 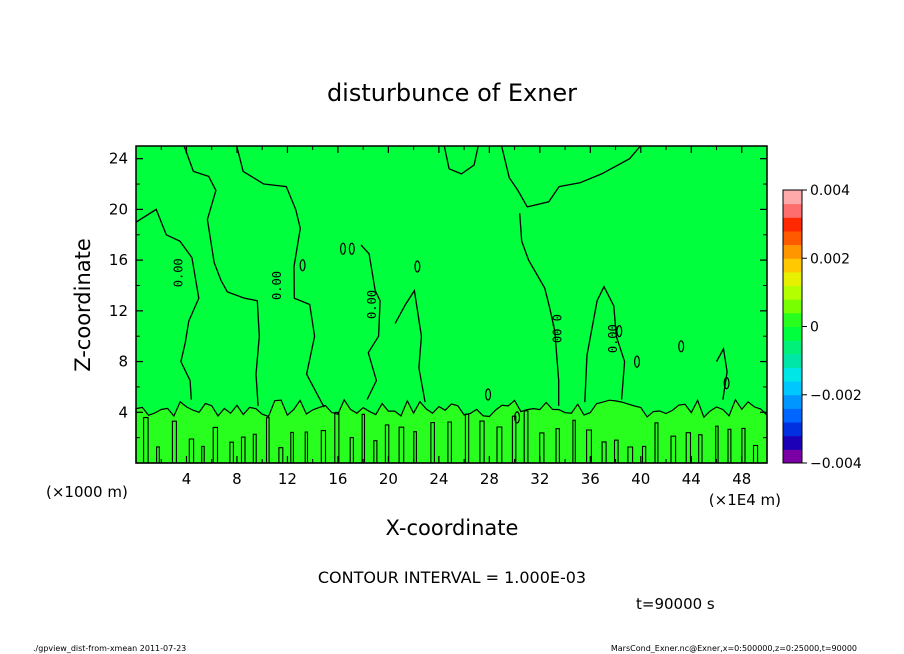 What do you see at coordinates (830, 259) in the screenshot?
I see `colorbar-tick-label: 0.002` at bounding box center [830, 259].